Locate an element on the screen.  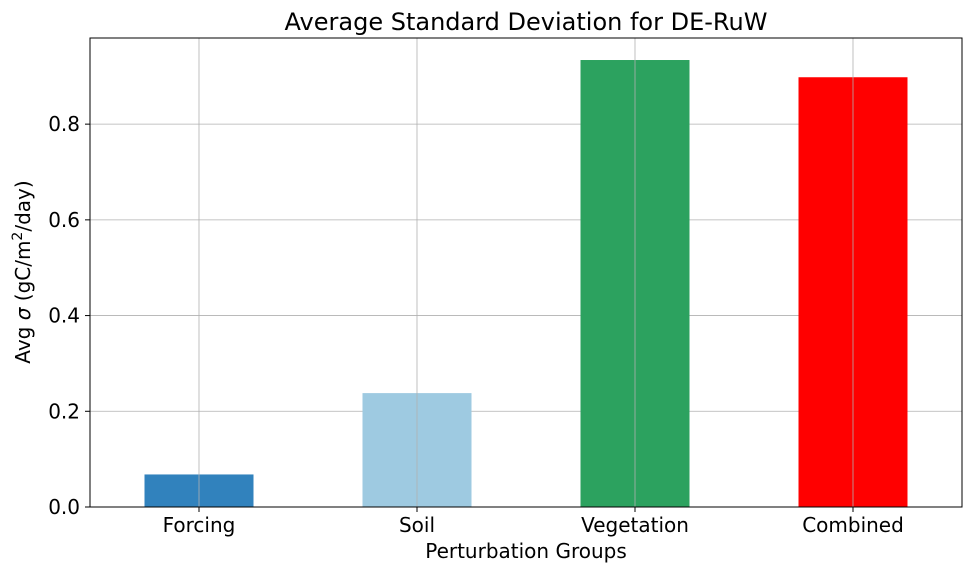
x-tick-label: Soil is located at coordinates (417, 525).